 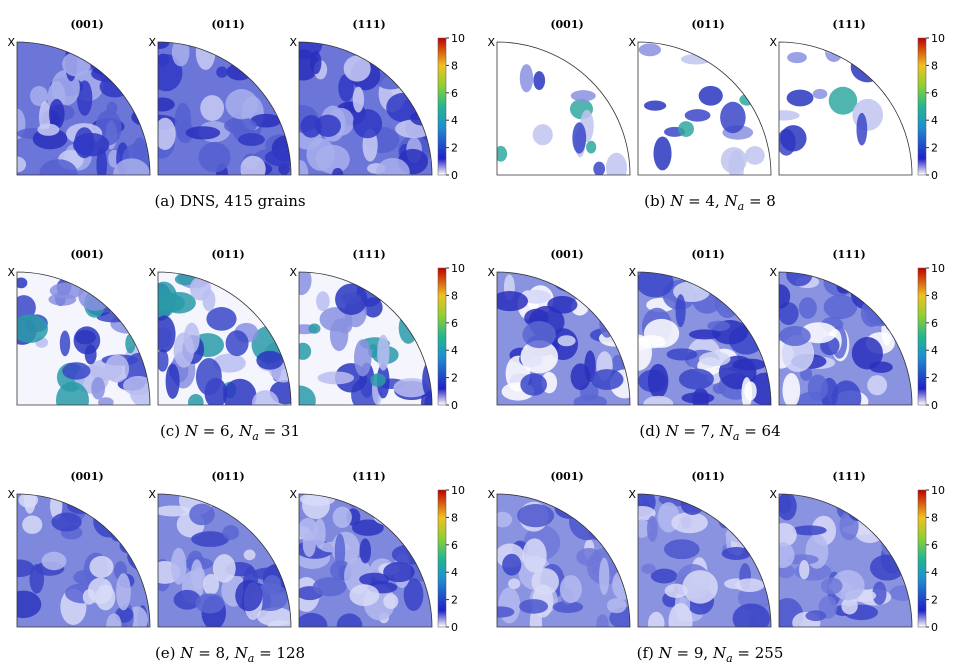 I want to click on colorbar, so click(x=922, y=336).